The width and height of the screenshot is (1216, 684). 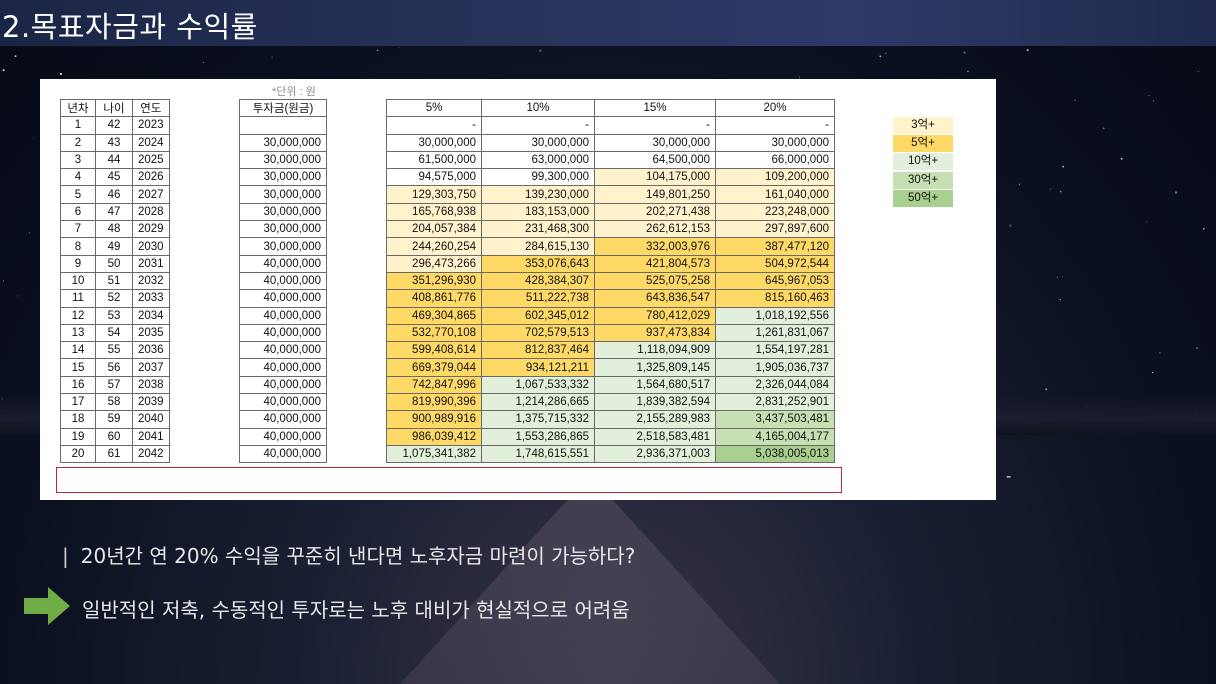 I want to click on cell-rate-10: 1,553,286,865, so click(x=538, y=436).